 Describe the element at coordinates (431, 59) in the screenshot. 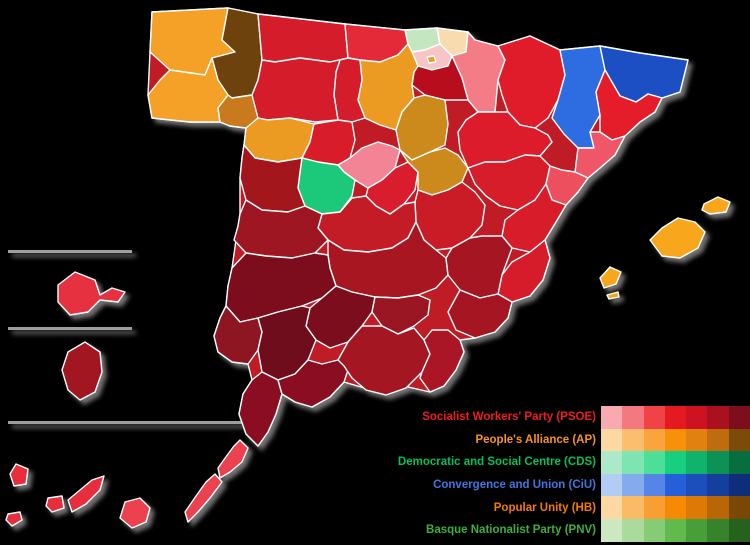

I see `province-trevino-enclave` at that location.